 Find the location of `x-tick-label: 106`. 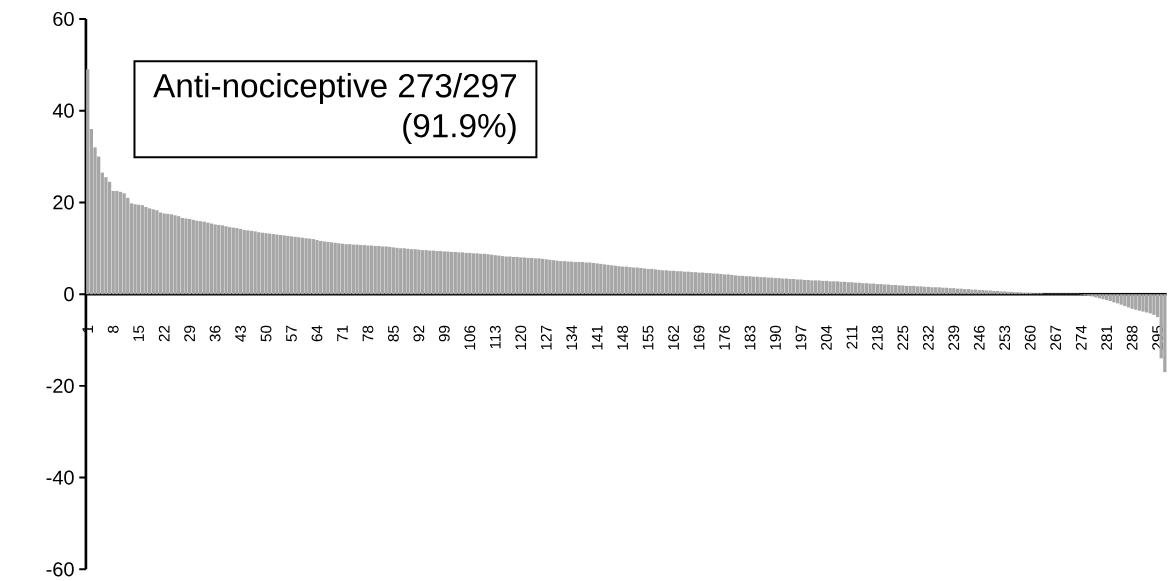

x-tick-label: 106 is located at coordinates (470, 337).